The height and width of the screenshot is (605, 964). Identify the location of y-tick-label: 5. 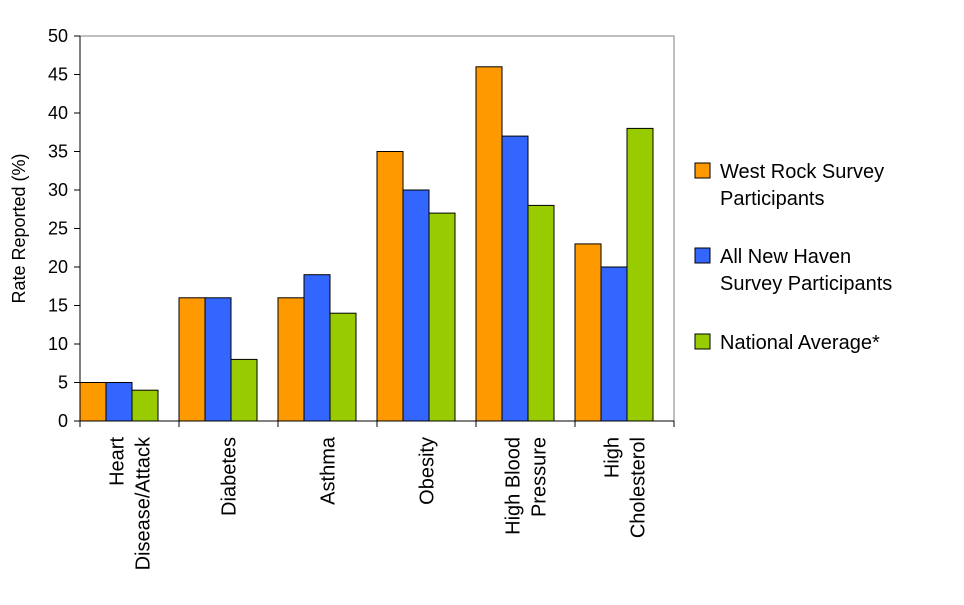
(63, 383).